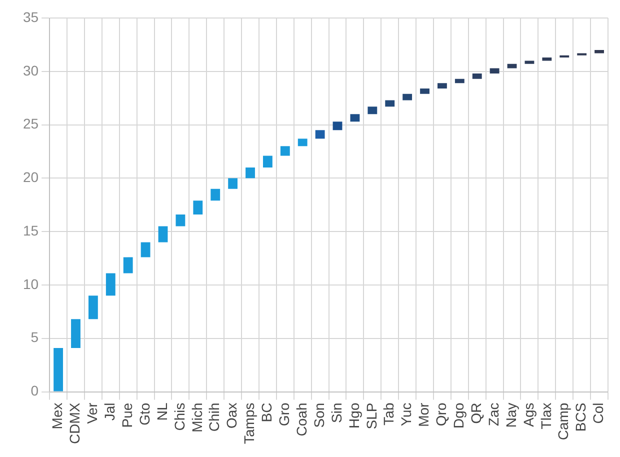  Describe the element at coordinates (30, 177) in the screenshot. I see `y-tick-label: 20` at that location.